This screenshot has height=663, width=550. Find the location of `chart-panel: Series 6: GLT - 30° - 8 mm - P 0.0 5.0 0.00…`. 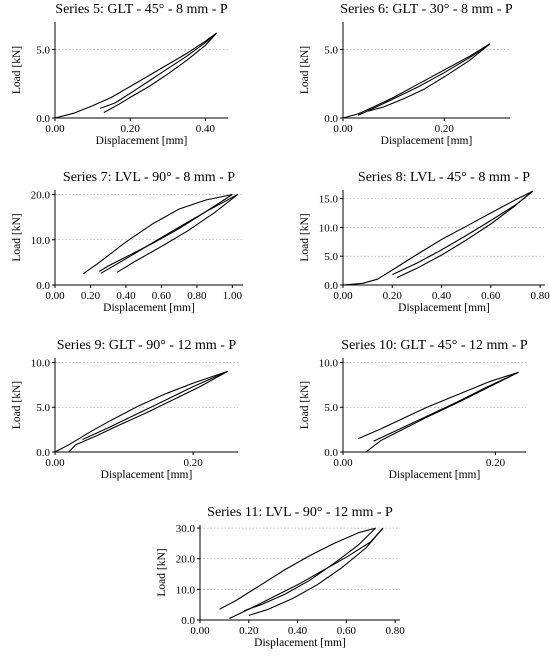

chart-panel: Series 6: GLT - 30° - 8 mm - P 0.0 5.0 0.00… is located at coordinates (406, 74).